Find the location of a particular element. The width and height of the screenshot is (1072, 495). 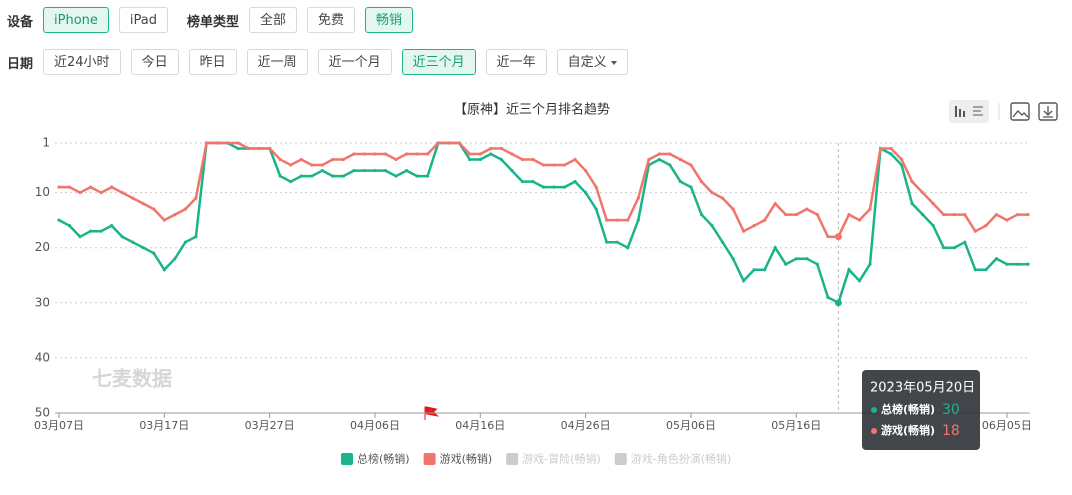

filter-button: 免费 is located at coordinates (331, 20).